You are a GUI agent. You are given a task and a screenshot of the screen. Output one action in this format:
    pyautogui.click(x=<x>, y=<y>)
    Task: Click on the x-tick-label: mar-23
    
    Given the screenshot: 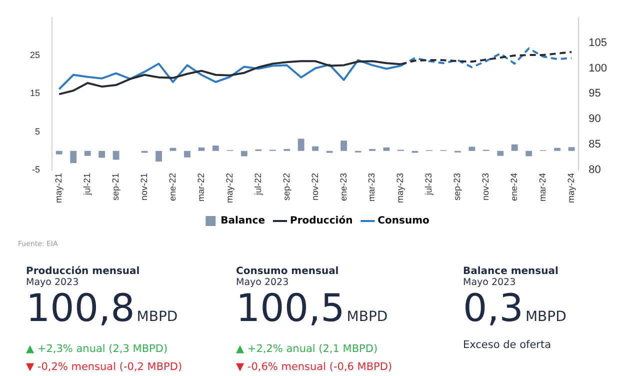 What is the action you would take?
    pyautogui.click(x=371, y=187)
    